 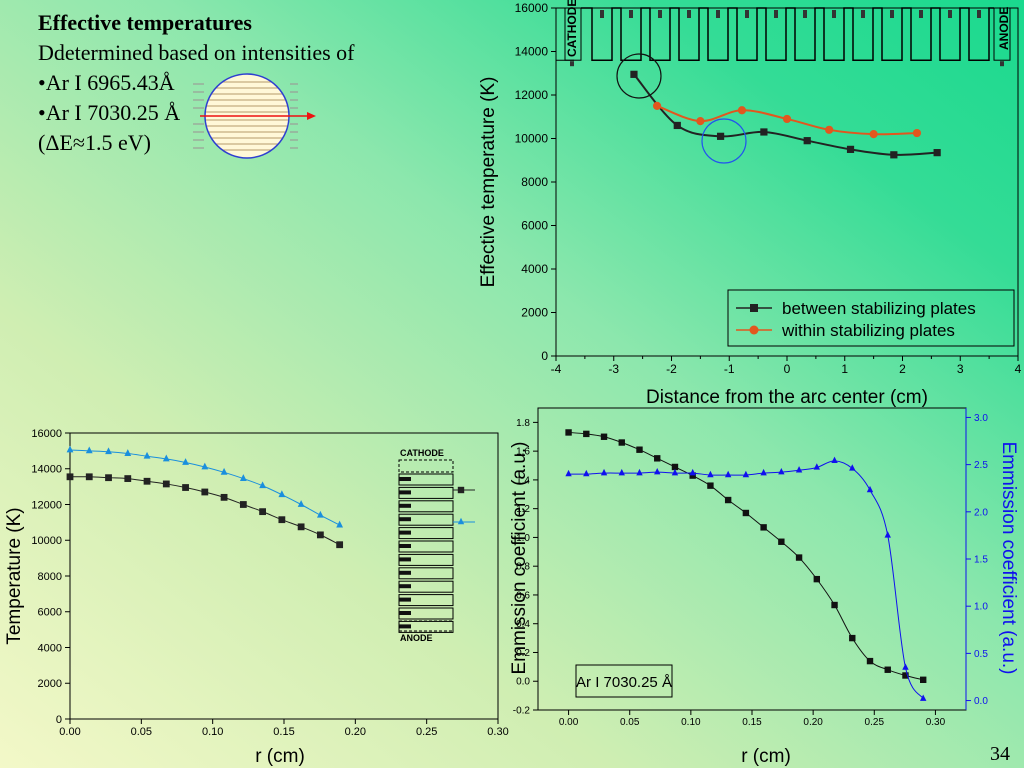 What do you see at coordinates (572, 28) in the screenshot?
I see `cathode-label: CATHODE` at bounding box center [572, 28].